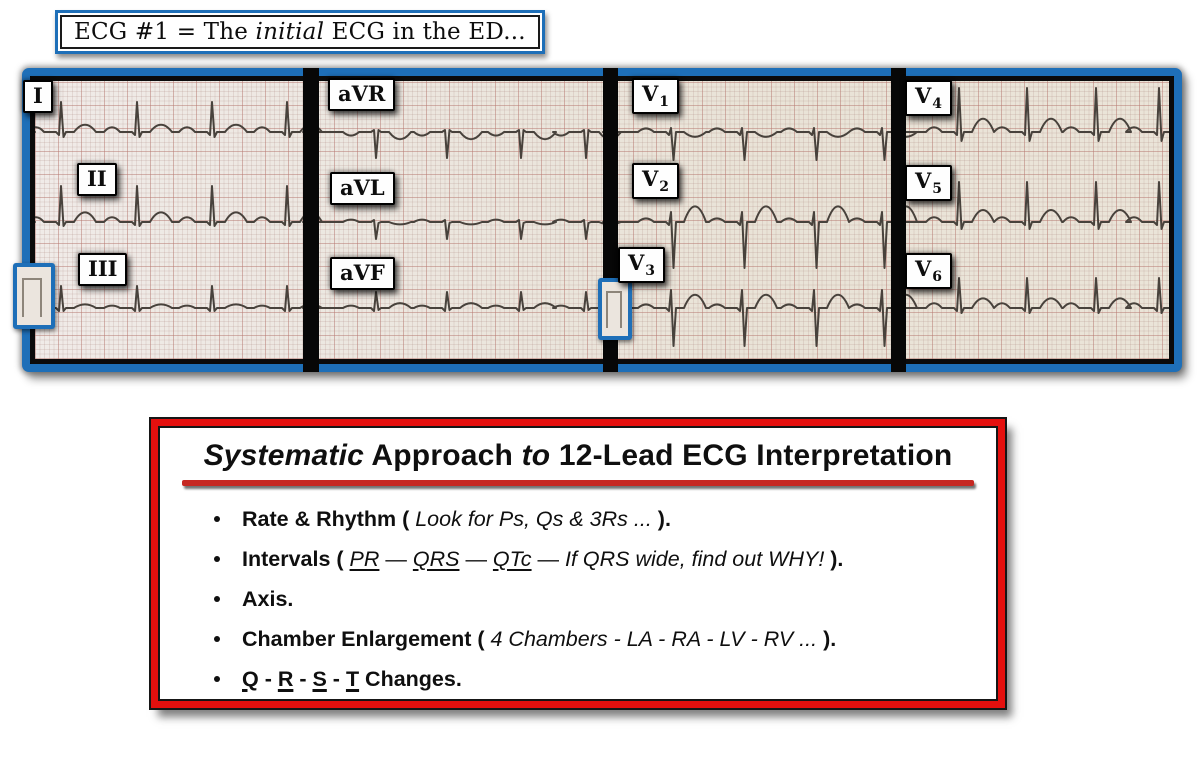  I want to click on bullet-seg: Rate & Rhythm (, so click(329, 518).